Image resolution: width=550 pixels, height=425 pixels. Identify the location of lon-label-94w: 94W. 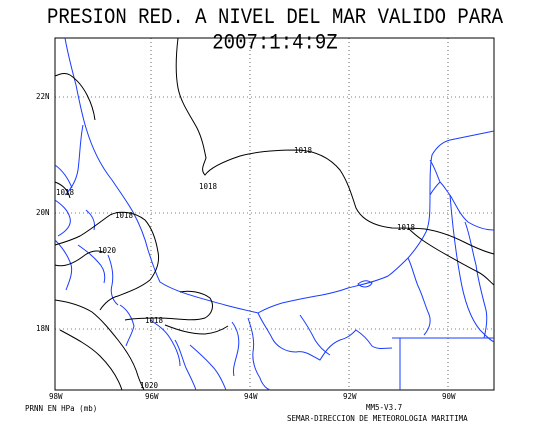
(251, 396).